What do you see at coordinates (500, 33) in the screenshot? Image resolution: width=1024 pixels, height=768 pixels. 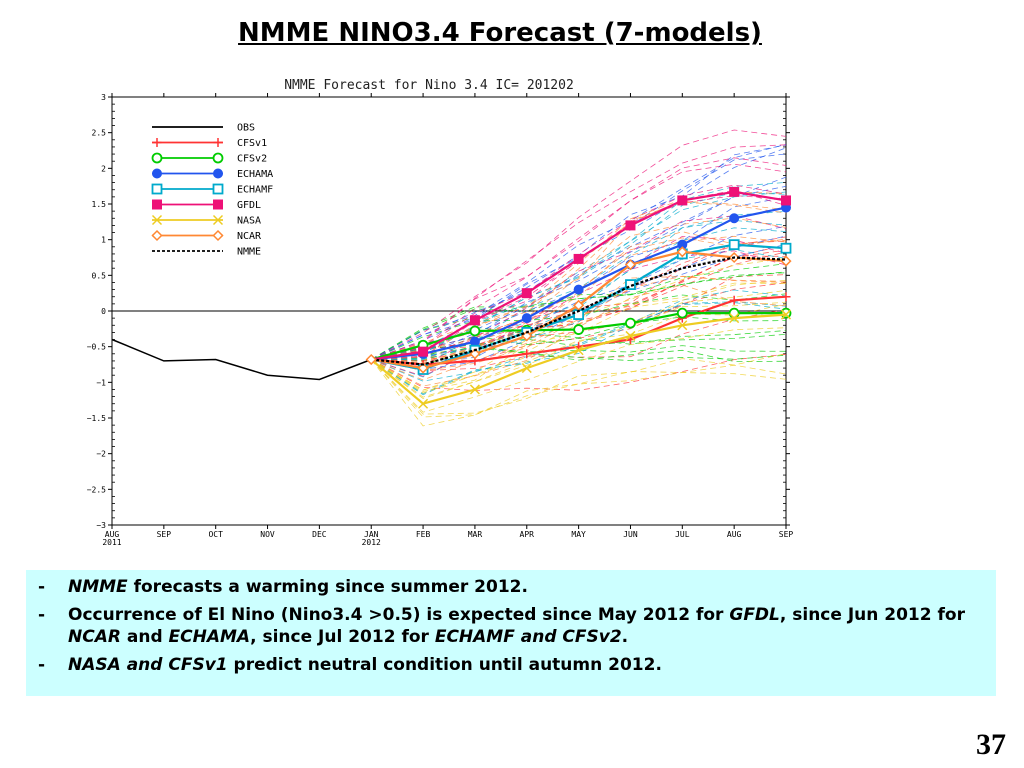 I see `slide-title: NMME NINO3.4 Forecast (7-models)` at bounding box center [500, 33].